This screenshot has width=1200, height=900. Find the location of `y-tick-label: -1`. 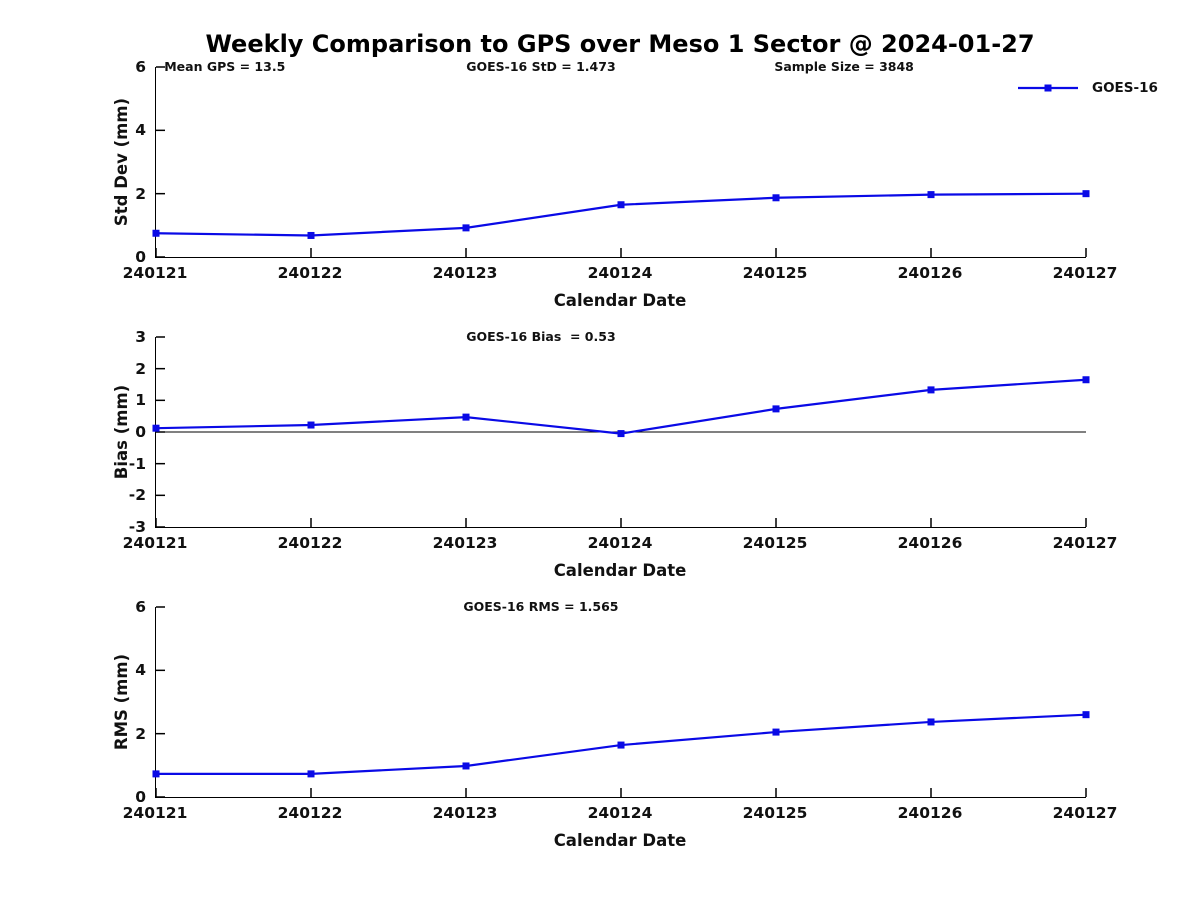

y-tick-label: -1 is located at coordinates (137, 463).